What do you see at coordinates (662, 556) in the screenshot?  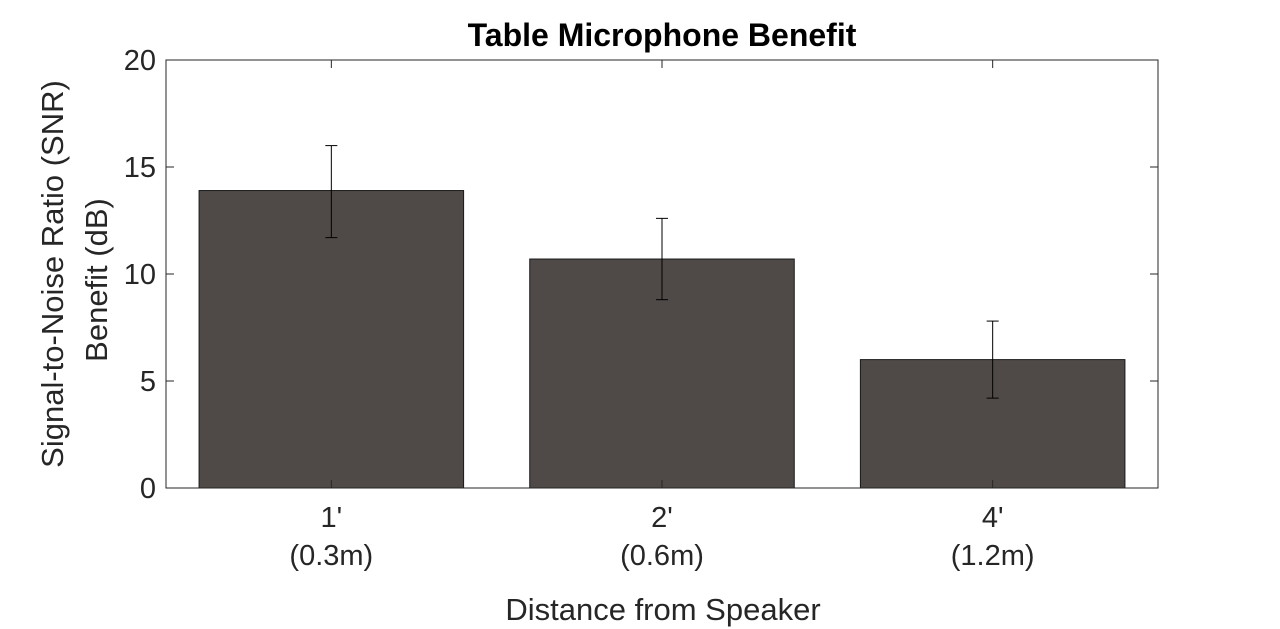 I see `x-tick-sublabel: (0.6m)` at bounding box center [662, 556].